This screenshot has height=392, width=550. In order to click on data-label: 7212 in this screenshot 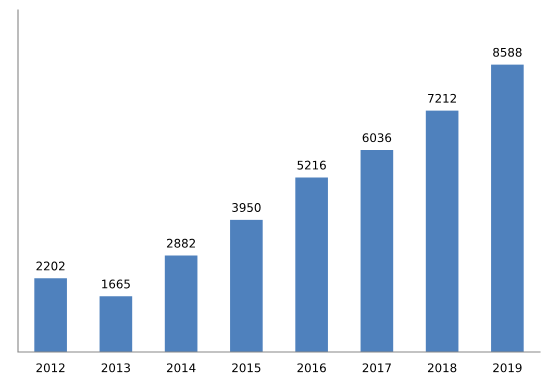, I will do `click(442, 98)`.